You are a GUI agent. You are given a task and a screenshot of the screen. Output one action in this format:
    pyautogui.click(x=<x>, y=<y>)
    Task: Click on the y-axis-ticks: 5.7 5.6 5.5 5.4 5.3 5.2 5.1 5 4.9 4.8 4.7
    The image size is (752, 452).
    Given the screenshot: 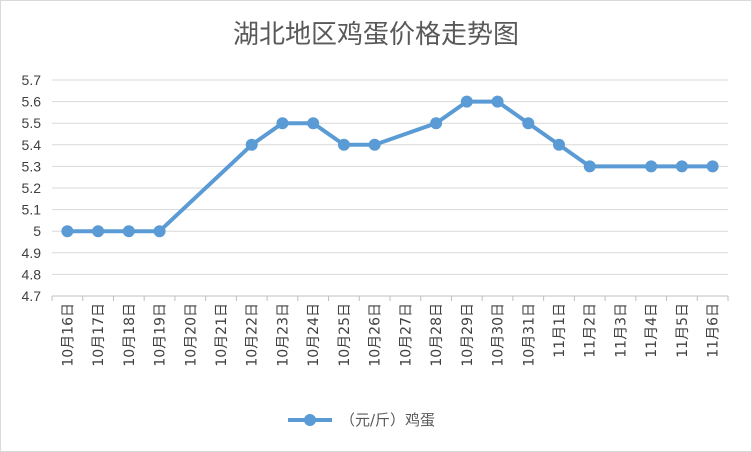 What is the action you would take?
    pyautogui.click(x=32, y=188)
    